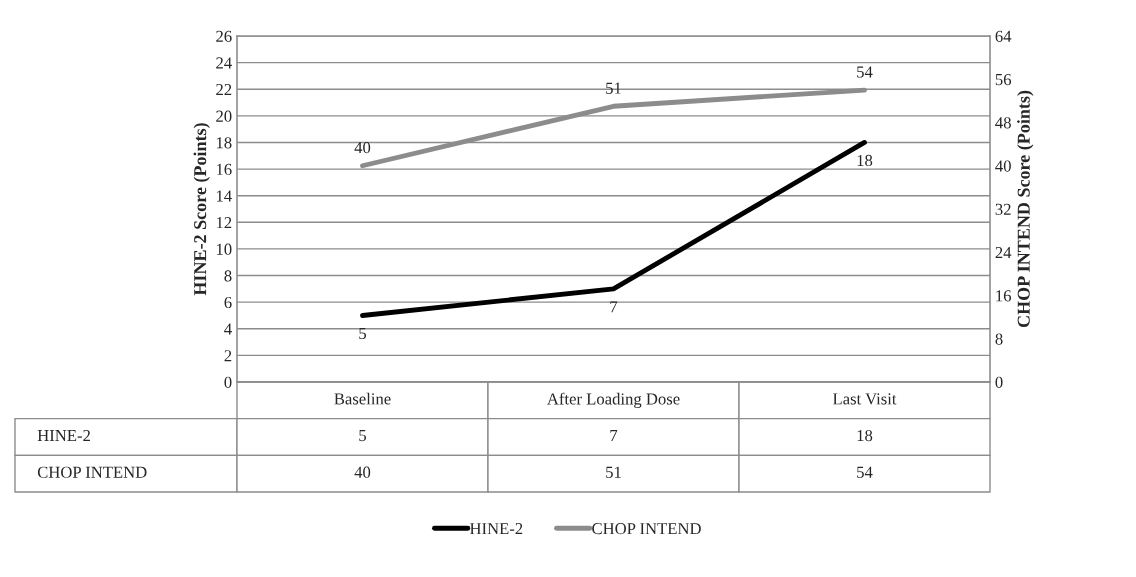 The height and width of the screenshot is (577, 1136). What do you see at coordinates (646, 529) in the screenshot?
I see `legend-label: CHOP INTEND` at bounding box center [646, 529].